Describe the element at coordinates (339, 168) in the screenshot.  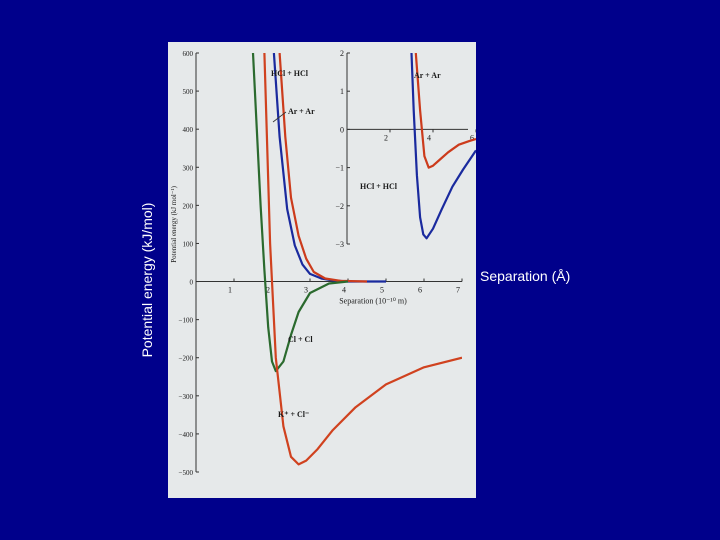
I see `inset-y-tick-label: −1` at that location.